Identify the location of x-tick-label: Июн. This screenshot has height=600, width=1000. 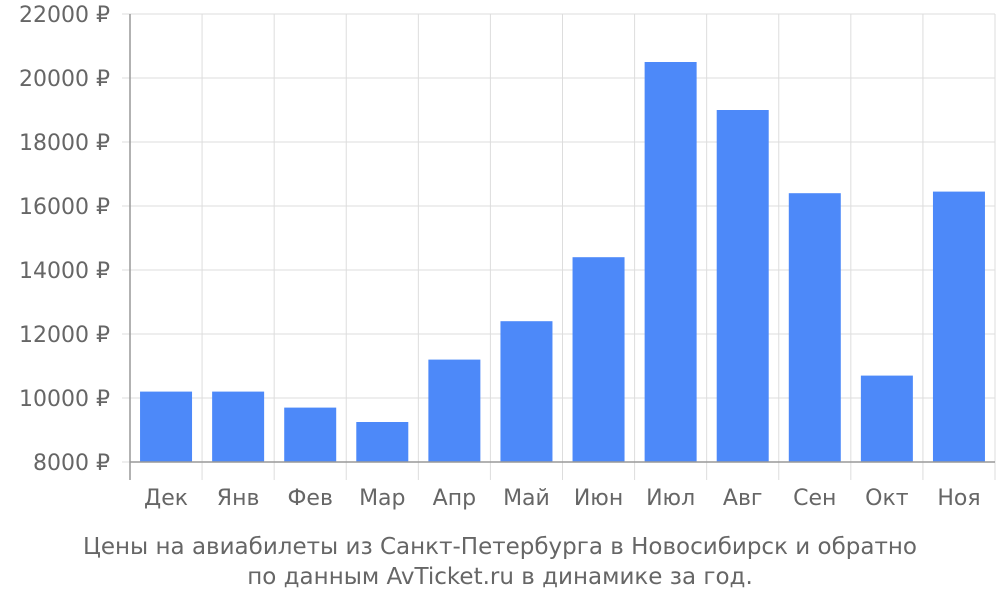
(598, 498).